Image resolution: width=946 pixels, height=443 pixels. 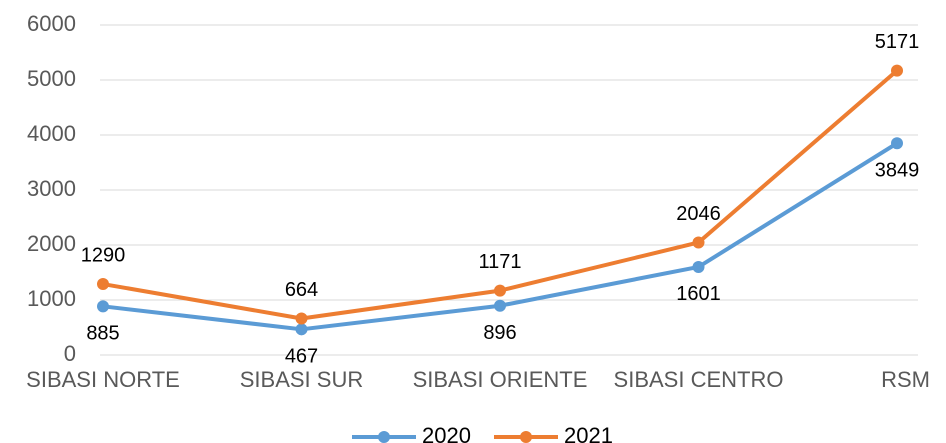 I want to click on x-tick-label: SIBASI CENTRO, so click(x=699, y=379).